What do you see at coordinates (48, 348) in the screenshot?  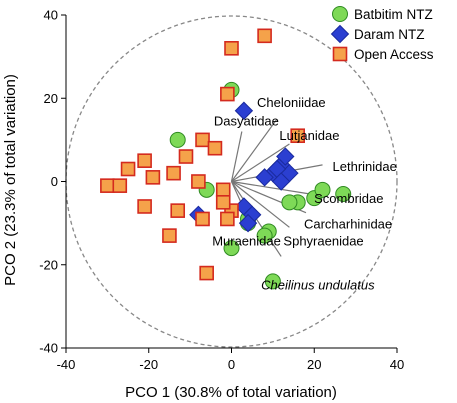 I see `y-tick-label: -40` at bounding box center [48, 348].